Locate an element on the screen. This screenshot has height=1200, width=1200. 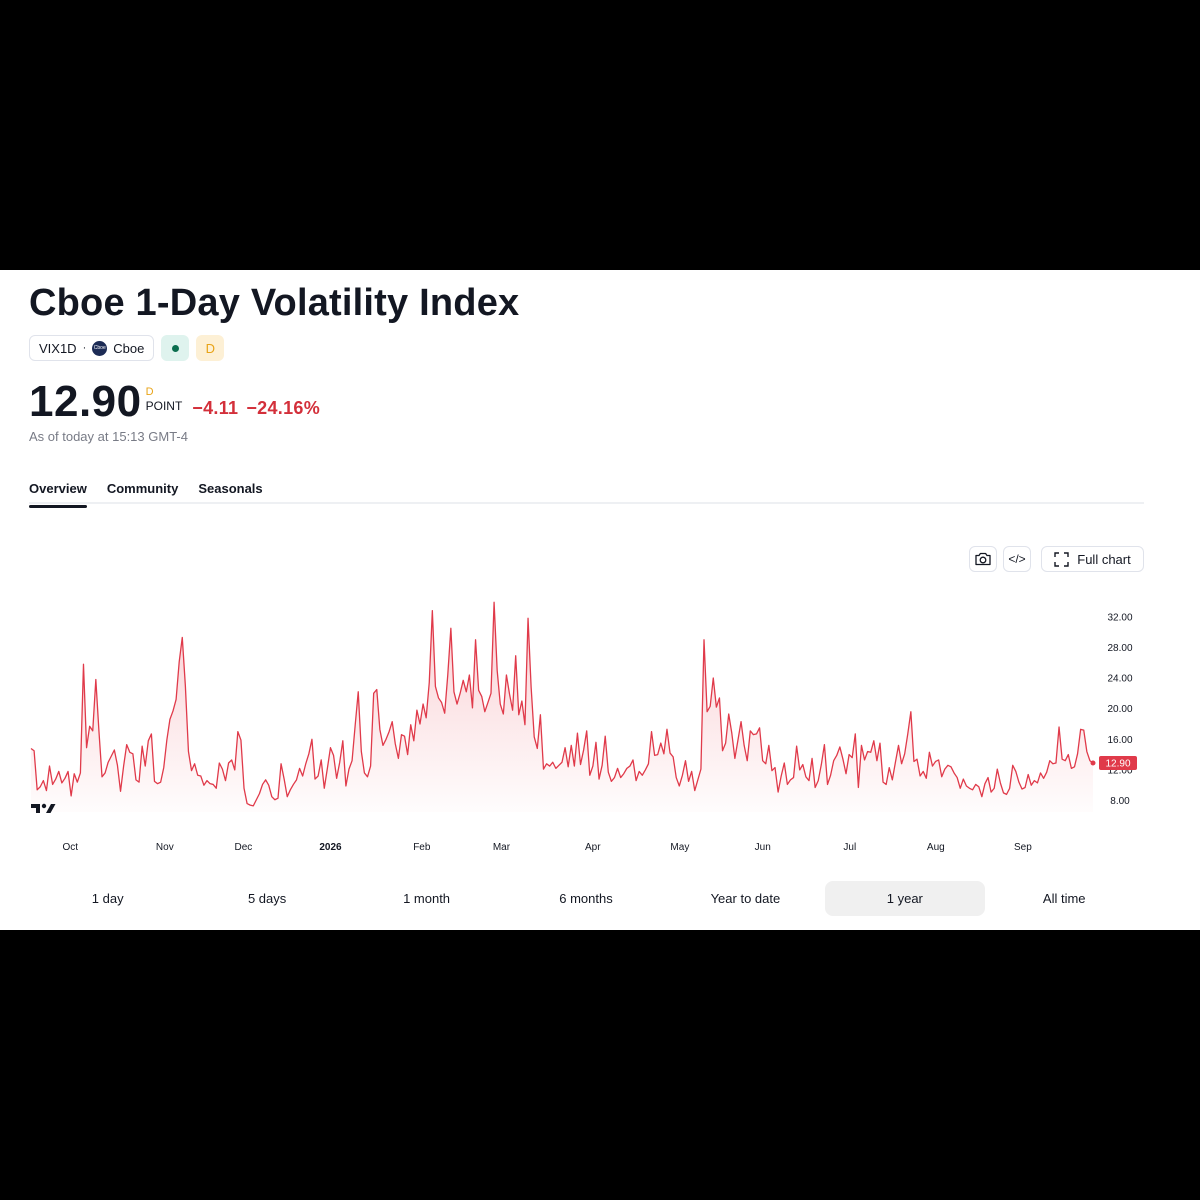
range-year-to-date: Year to date is located at coordinates (745, 898).